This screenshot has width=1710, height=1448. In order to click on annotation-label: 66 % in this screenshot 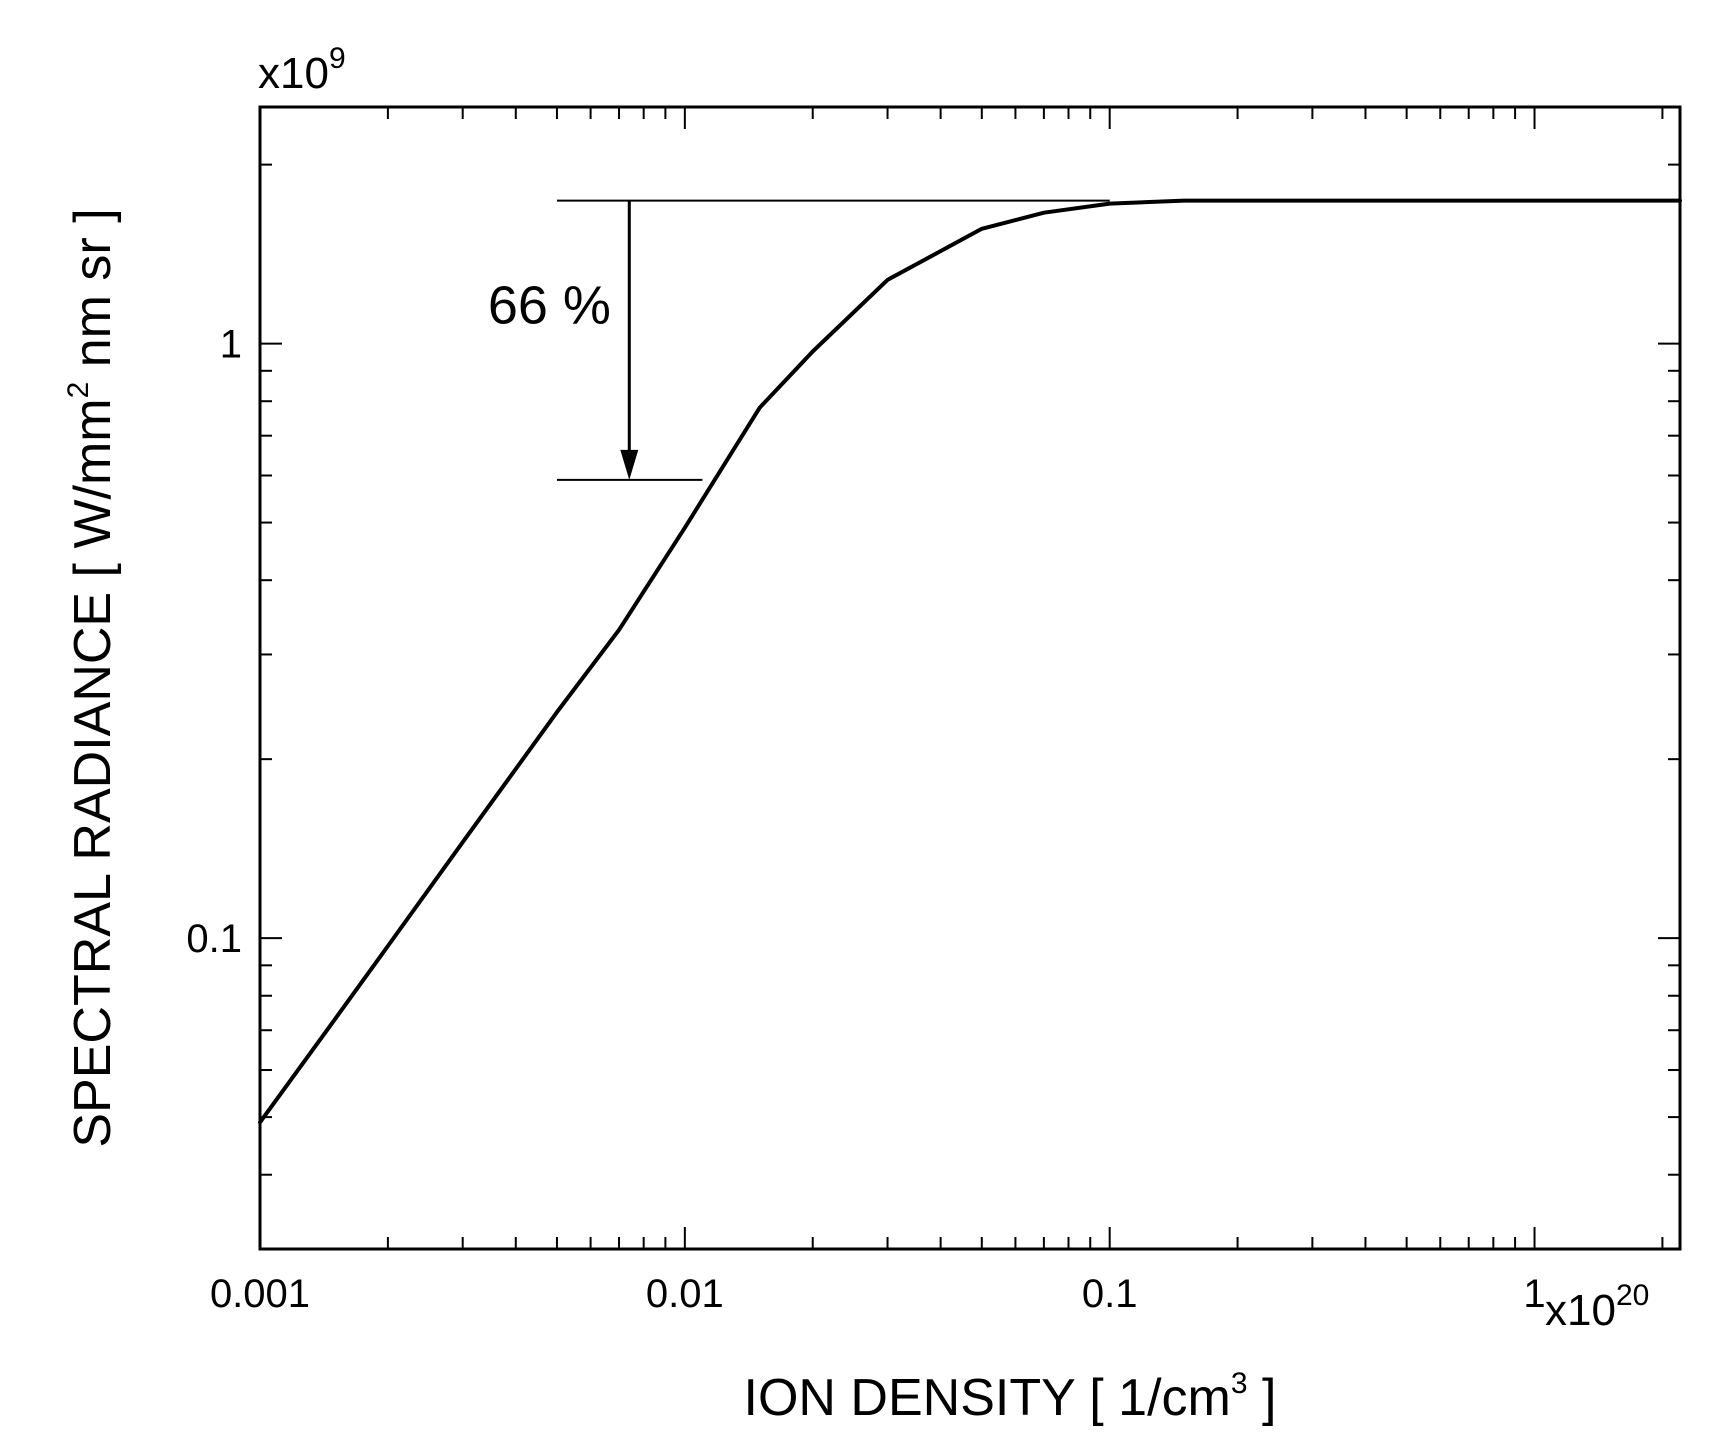, I will do `click(549, 306)`.